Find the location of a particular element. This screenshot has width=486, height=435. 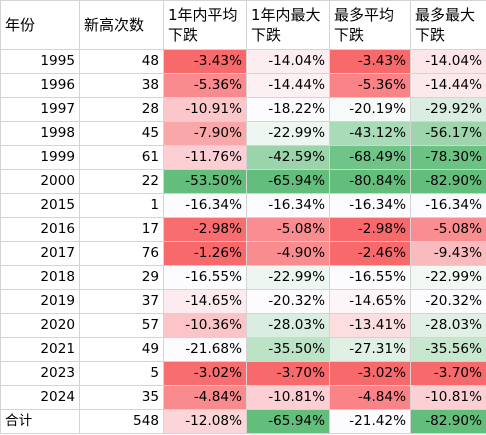

cell-max-1y: -14.04% is located at coordinates (288, 61).